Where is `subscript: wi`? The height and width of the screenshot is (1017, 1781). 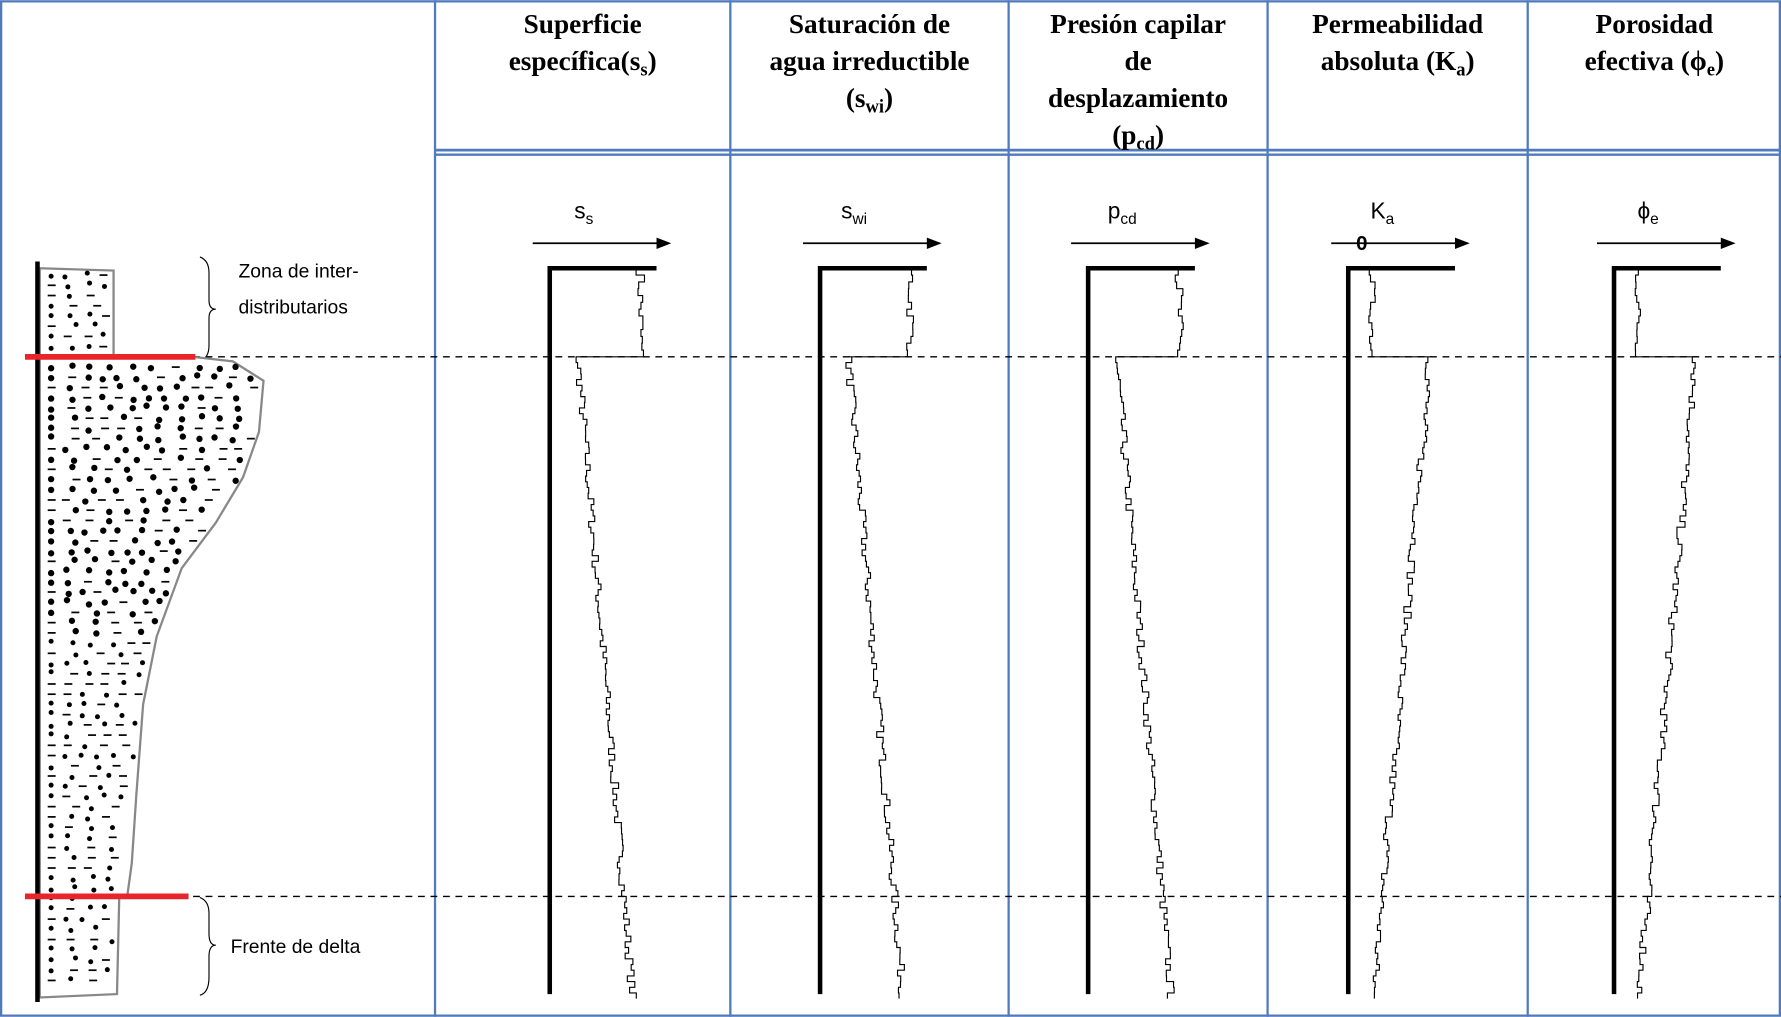
subscript: wi is located at coordinates (875, 107).